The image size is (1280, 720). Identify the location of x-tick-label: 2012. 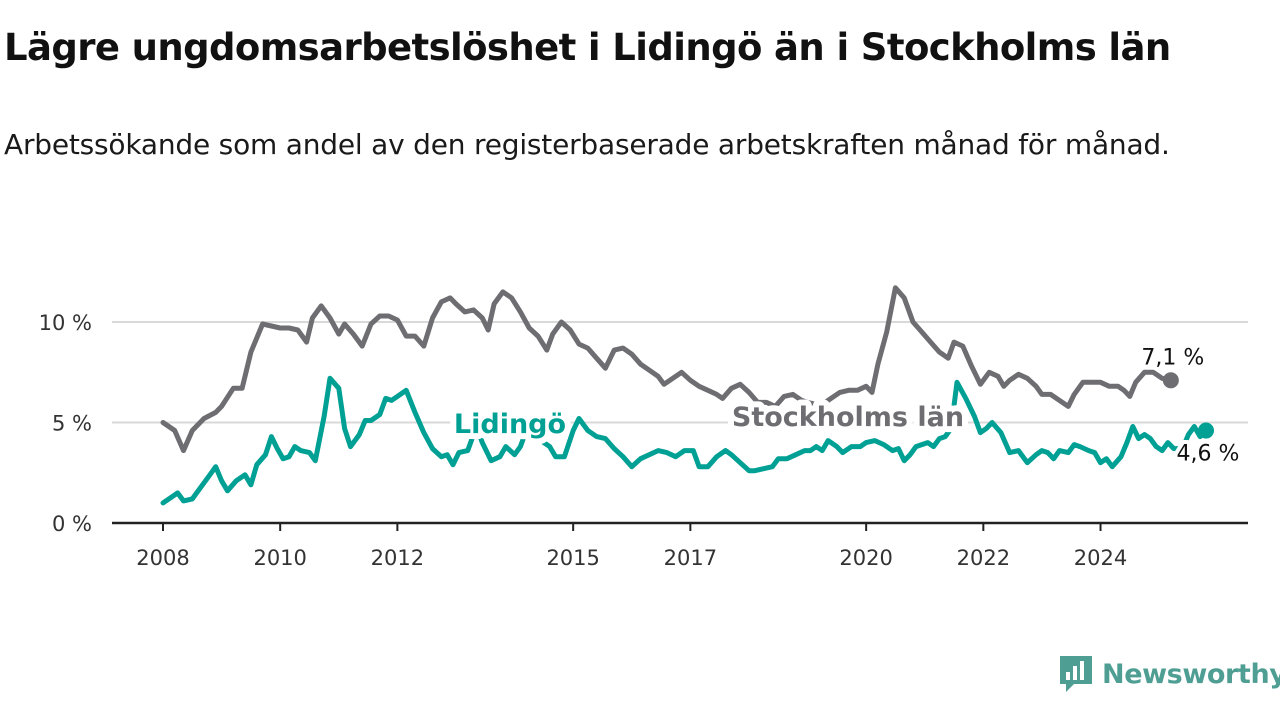
(397, 558).